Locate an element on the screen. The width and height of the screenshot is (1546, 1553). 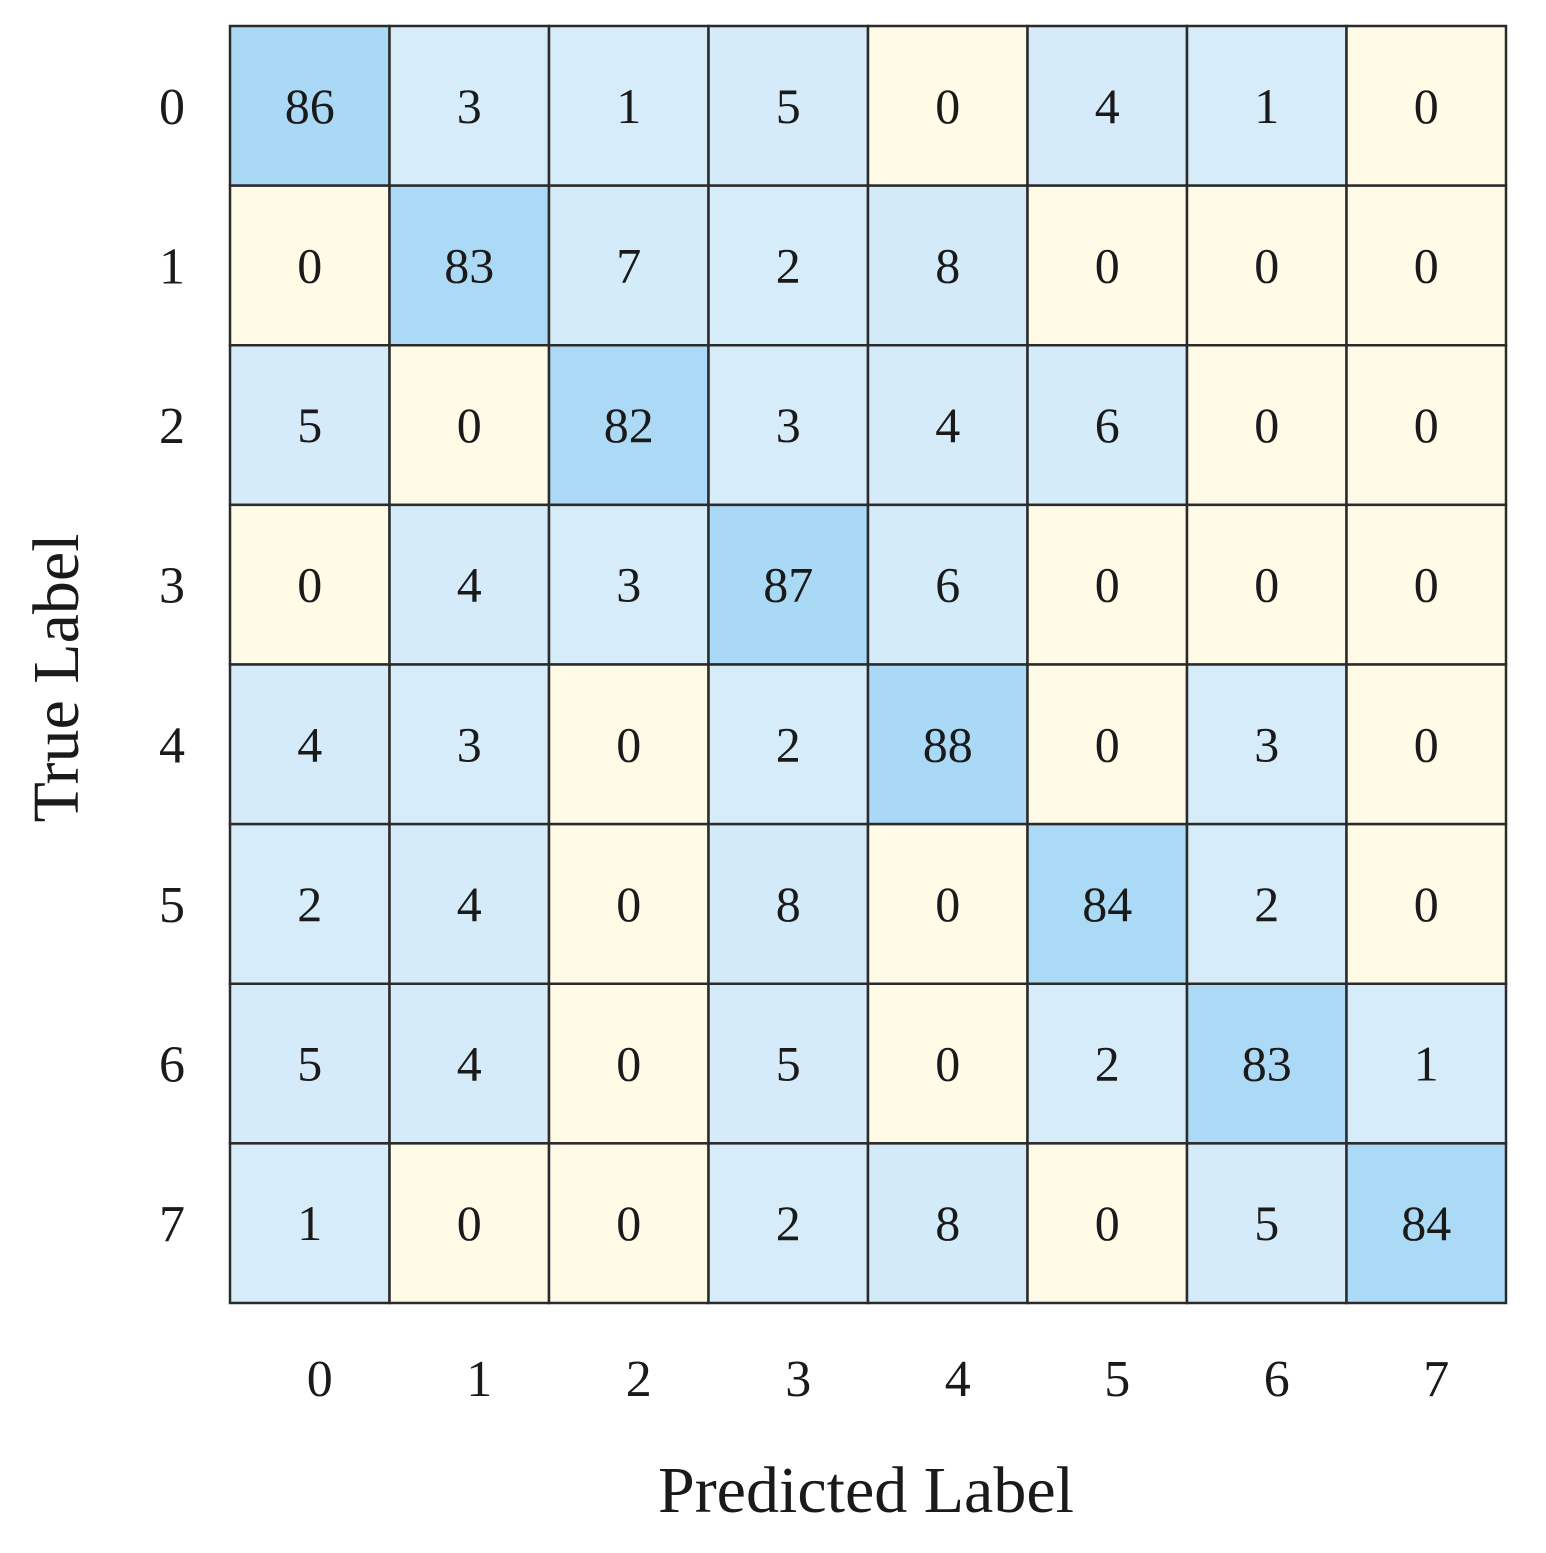
y-tick-label-5: 5 is located at coordinates (172, 905).